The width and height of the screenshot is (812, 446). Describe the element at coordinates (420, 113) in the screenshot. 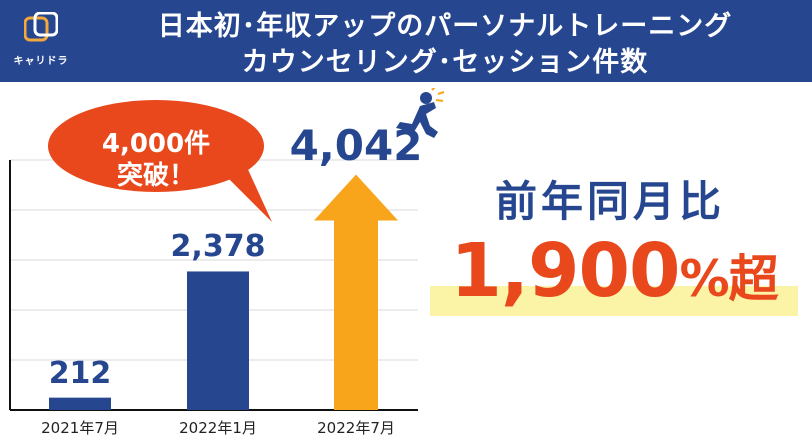

I see `jumping-person-icon` at that location.